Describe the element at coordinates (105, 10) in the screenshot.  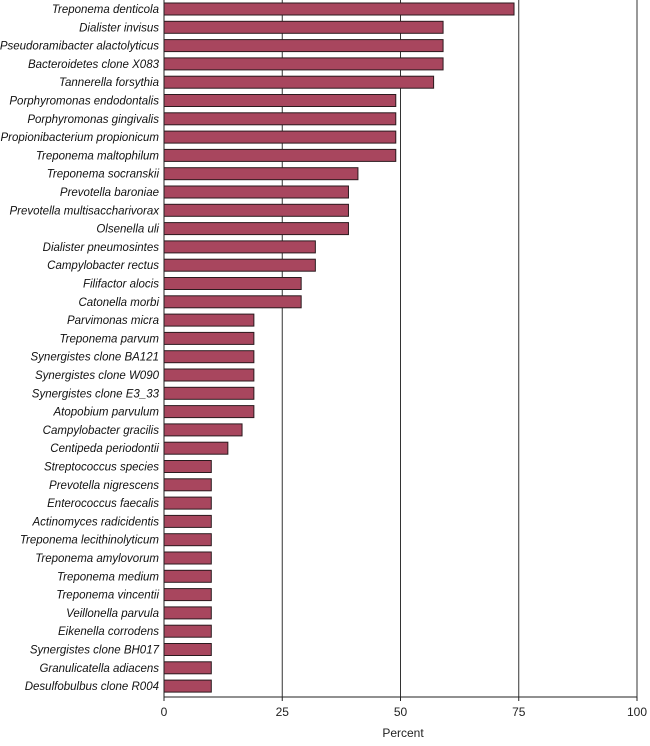
I see `category-label-0: Treponema denticola` at that location.